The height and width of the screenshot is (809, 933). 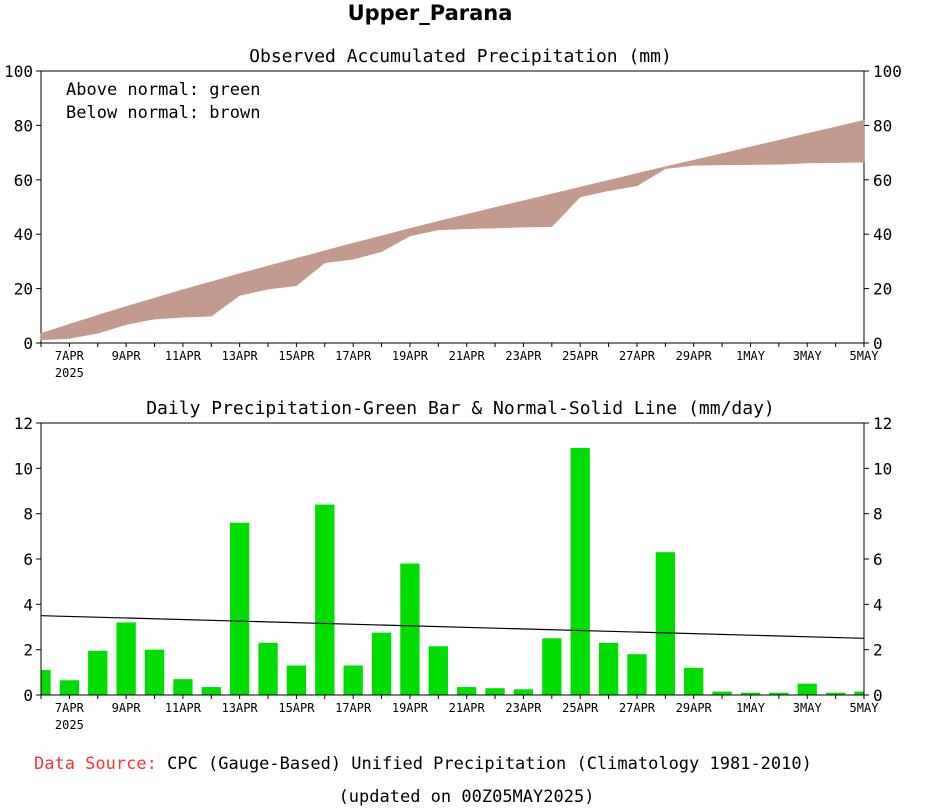 I want to click on y-tick-label-left: 4, so click(x=28, y=604).